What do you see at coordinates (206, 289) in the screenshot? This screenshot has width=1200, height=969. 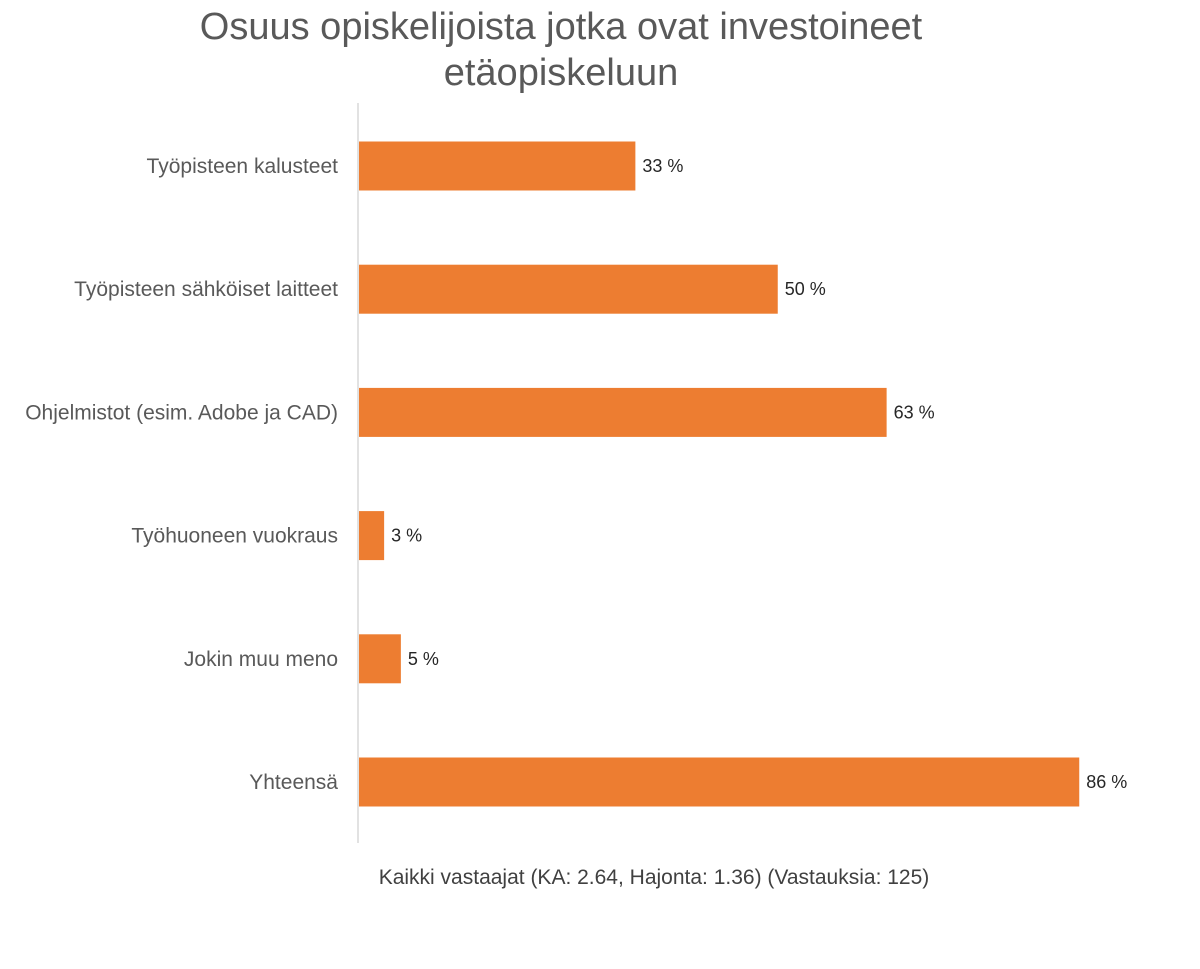 I see `category-label-2: Työpisteen sähköiset laitteet` at bounding box center [206, 289].